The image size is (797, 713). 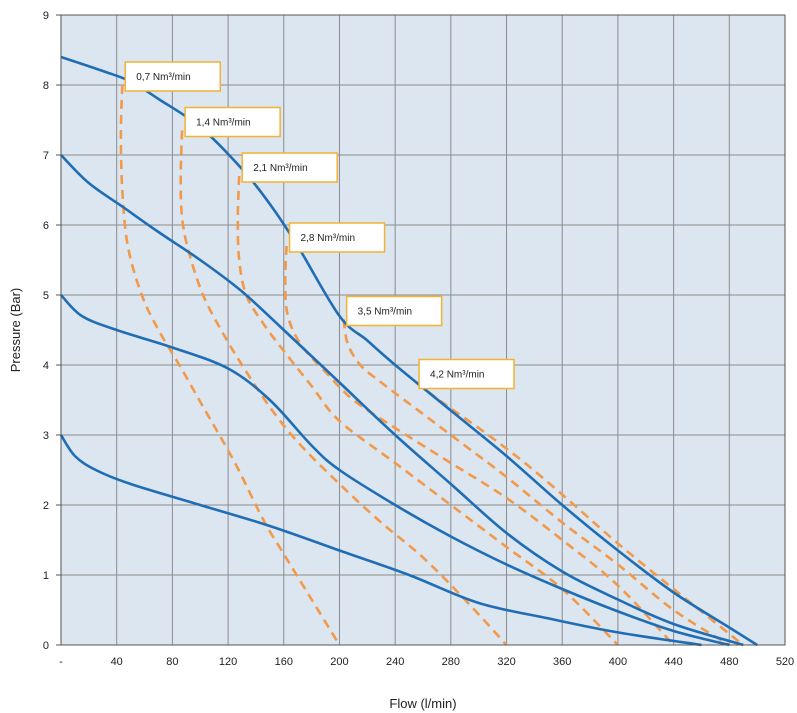 What do you see at coordinates (46, 646) in the screenshot?
I see `y-tick-label: 0` at bounding box center [46, 646].